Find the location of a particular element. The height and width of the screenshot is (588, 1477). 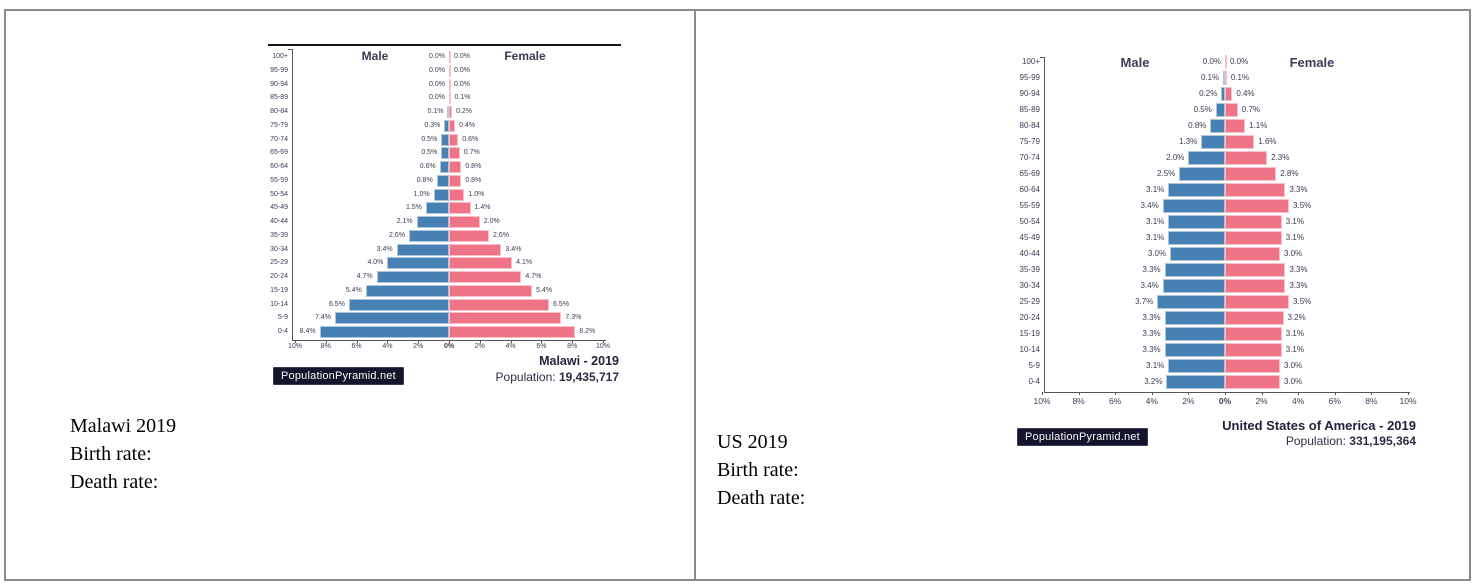

age-group-label: 30-34 is located at coordinates (279, 249).